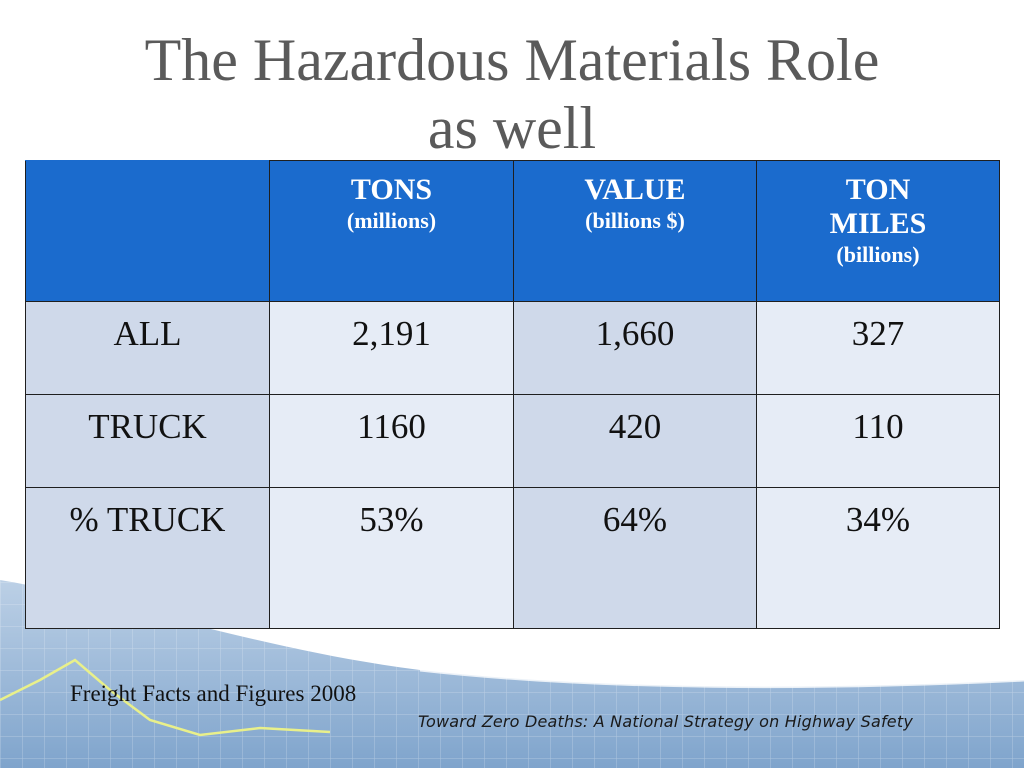 The width and height of the screenshot is (1024, 768). What do you see at coordinates (391, 348) in the screenshot?
I see `cell-tons: 2,191` at bounding box center [391, 348].